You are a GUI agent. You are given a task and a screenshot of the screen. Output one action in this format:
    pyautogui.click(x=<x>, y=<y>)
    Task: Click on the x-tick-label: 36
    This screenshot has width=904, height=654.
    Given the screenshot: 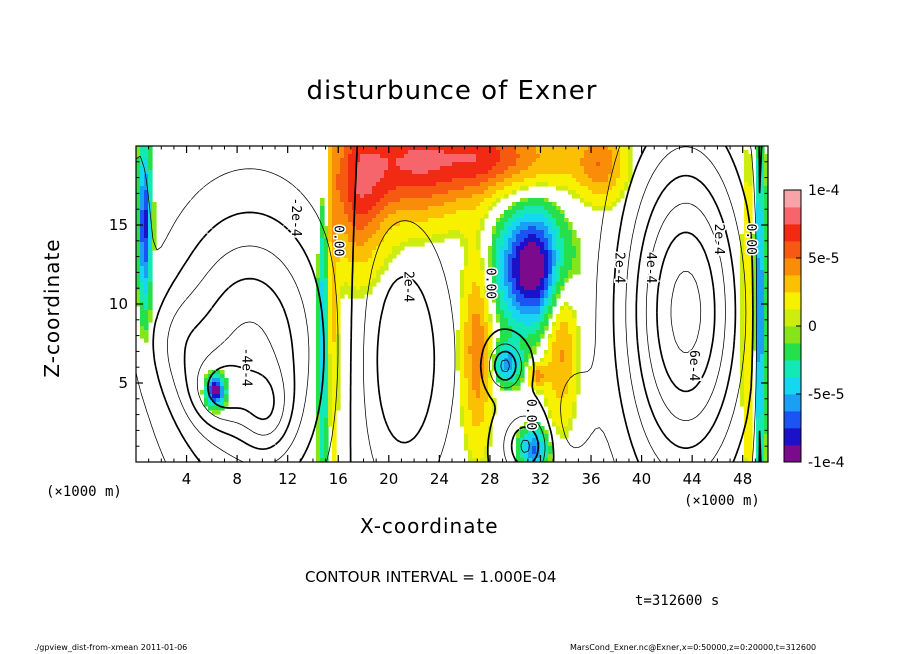 What is the action you would take?
    pyautogui.click(x=590, y=479)
    